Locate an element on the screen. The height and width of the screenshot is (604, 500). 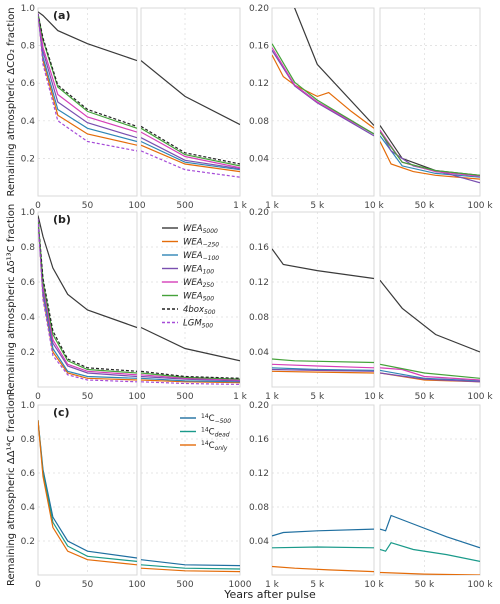
legend-label-14C-500: 14C−500 is located at coordinates (216, 419).